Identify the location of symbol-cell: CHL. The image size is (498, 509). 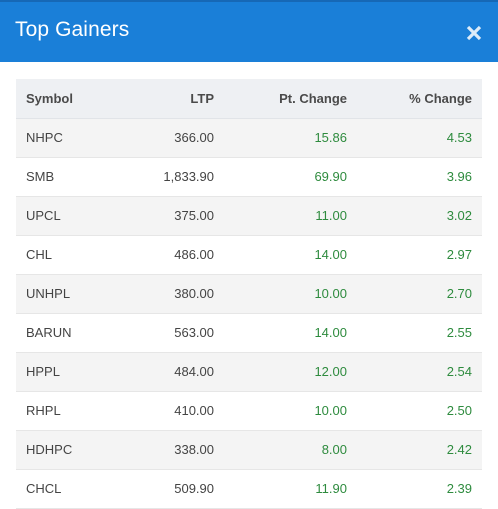
(76, 255).